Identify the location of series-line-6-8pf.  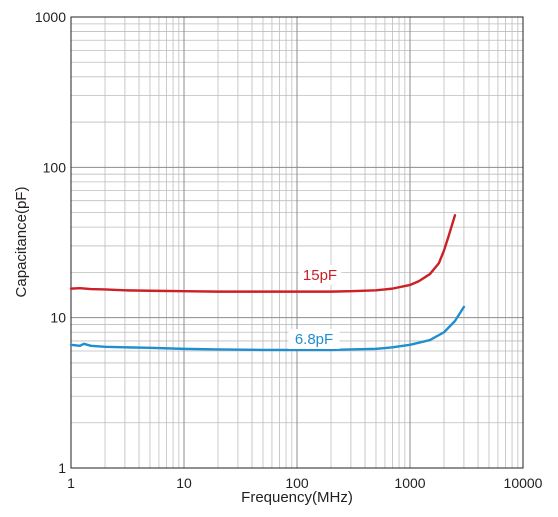
(267, 328).